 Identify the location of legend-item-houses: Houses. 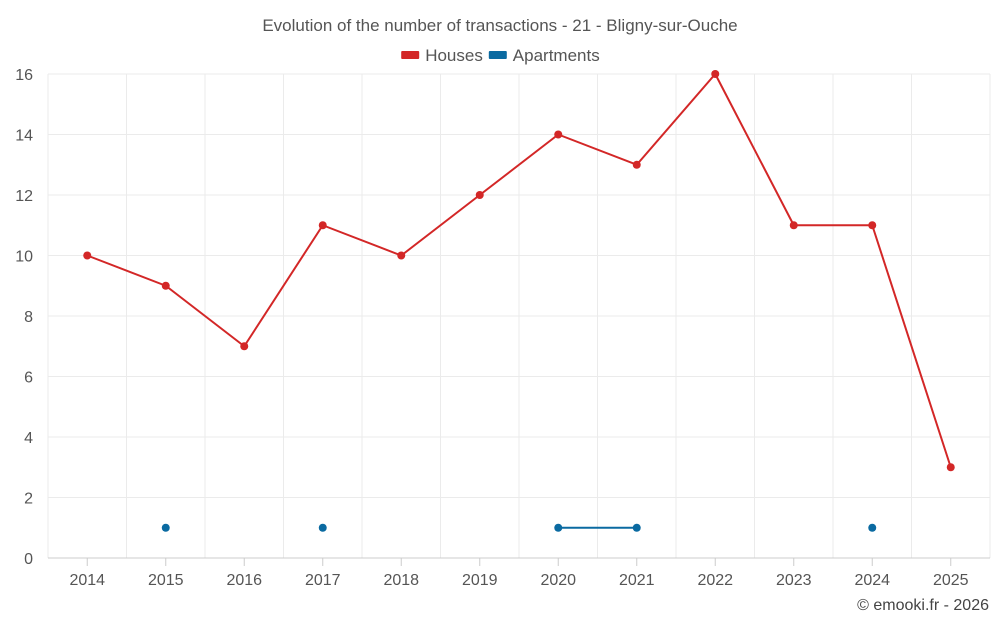
(442, 55).